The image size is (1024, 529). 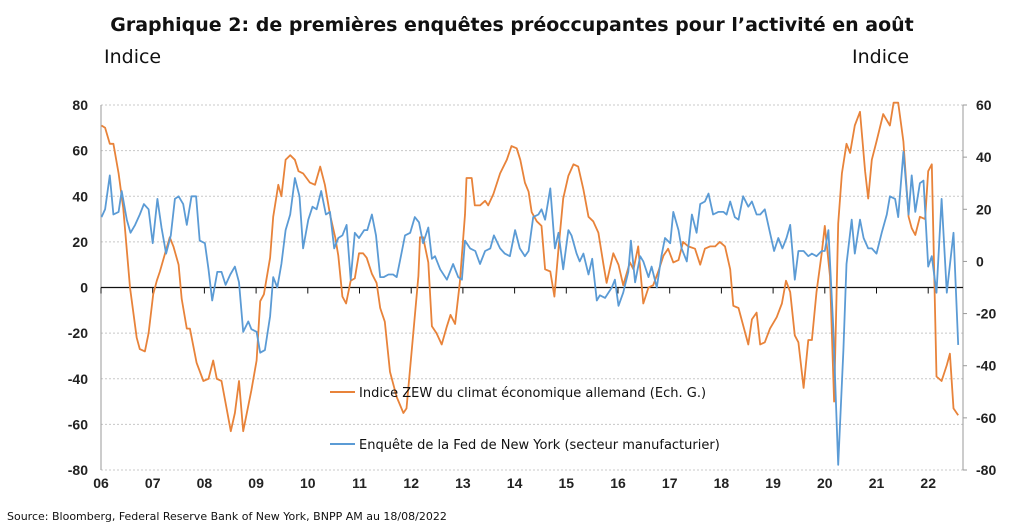 I want to click on x-tick-label: 07, so click(x=153, y=483).